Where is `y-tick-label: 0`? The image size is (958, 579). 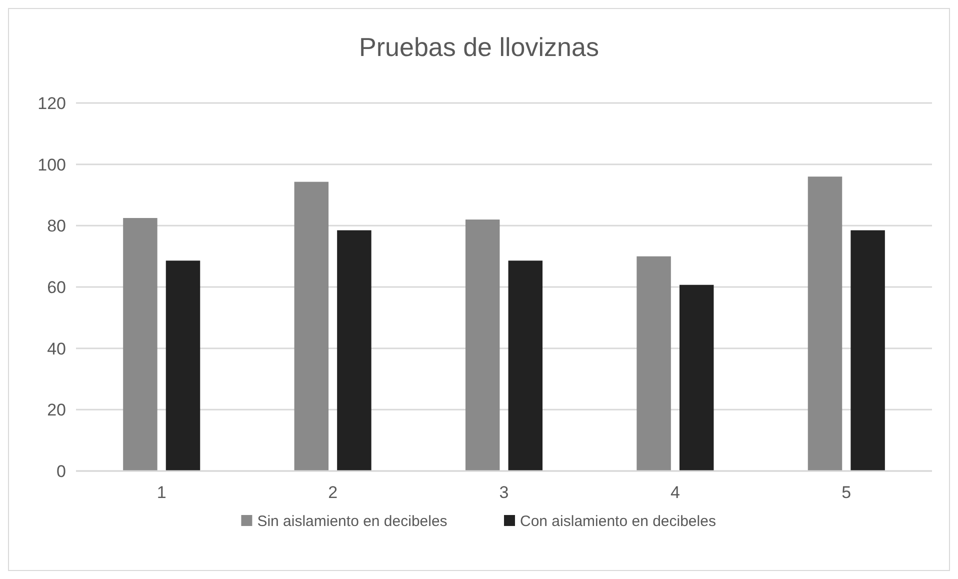
y-tick-label: 0 is located at coordinates (61, 471).